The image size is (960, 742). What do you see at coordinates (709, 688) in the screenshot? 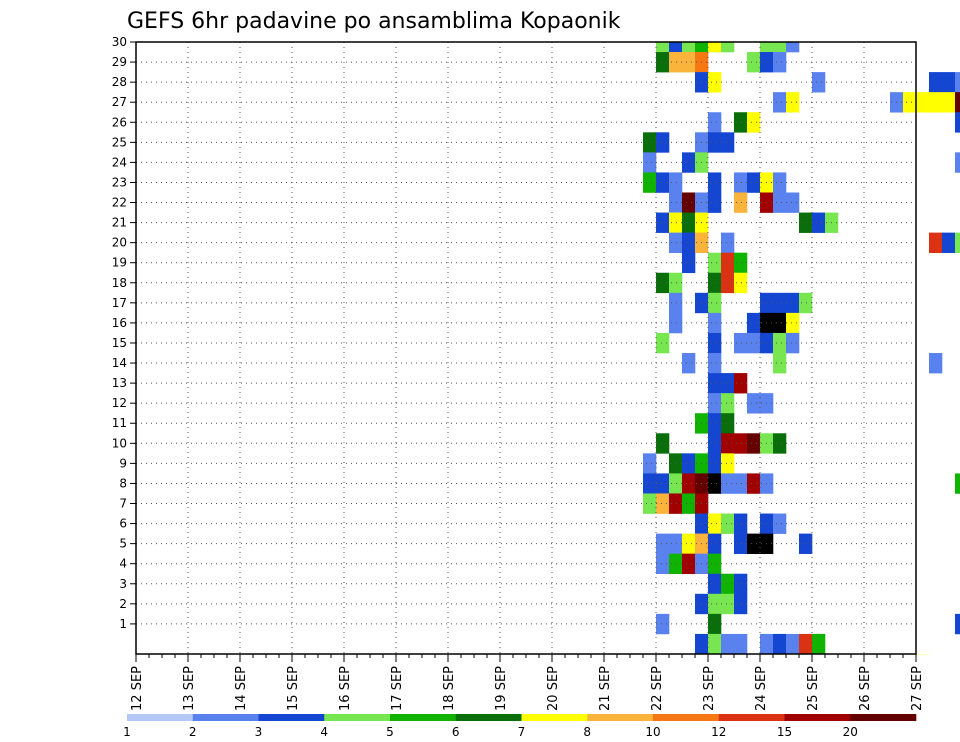
I see `x-tick-label: 23 SEP` at bounding box center [709, 688].